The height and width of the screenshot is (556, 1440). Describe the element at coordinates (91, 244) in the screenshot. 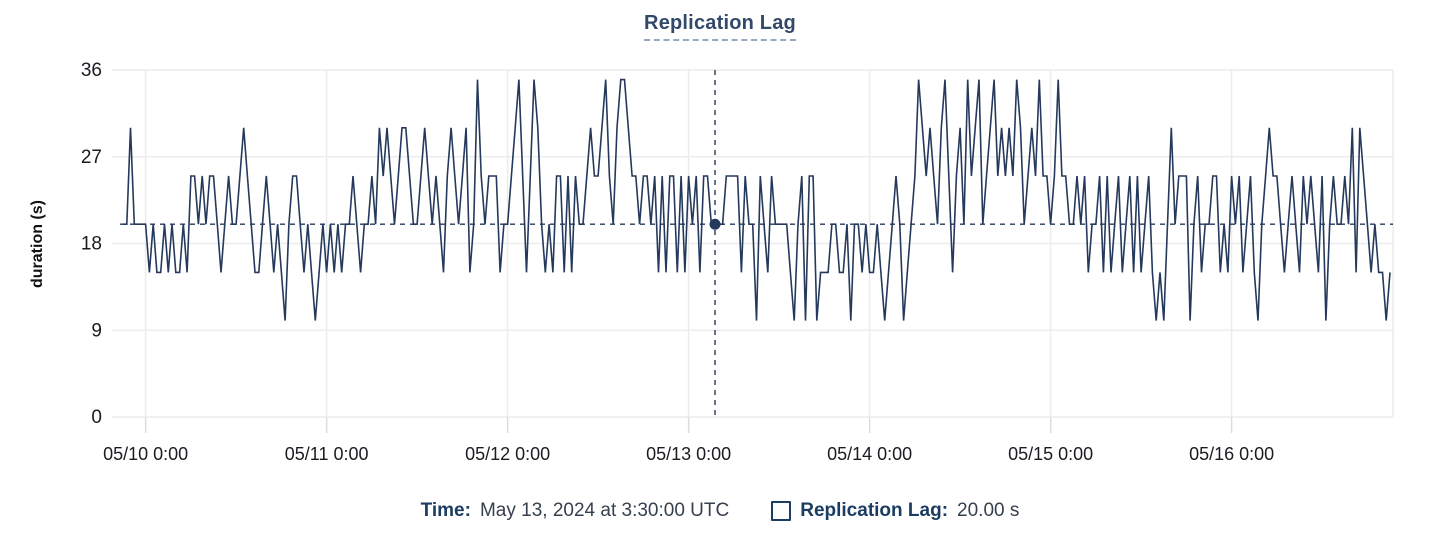

I see `y-axis-tick-label: 18` at that location.